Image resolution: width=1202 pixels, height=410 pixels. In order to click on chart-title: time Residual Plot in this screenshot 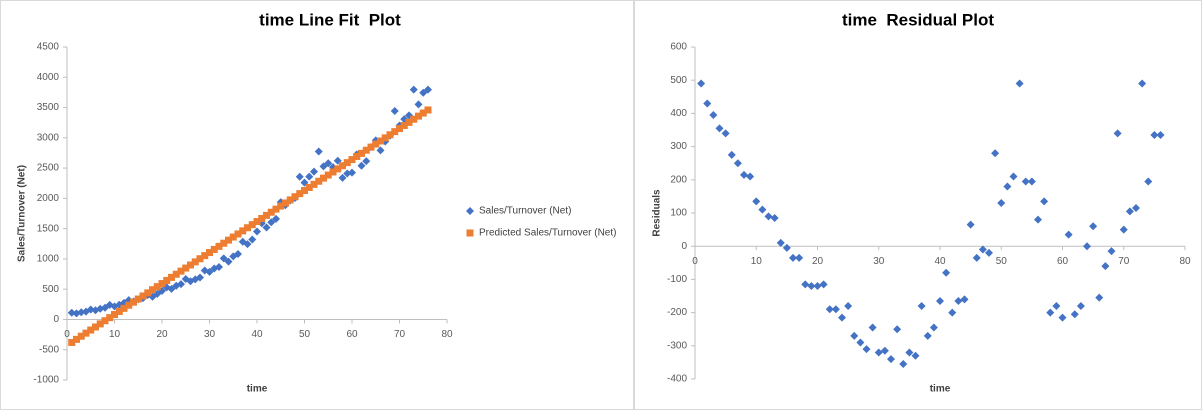, I will do `click(918, 19)`.